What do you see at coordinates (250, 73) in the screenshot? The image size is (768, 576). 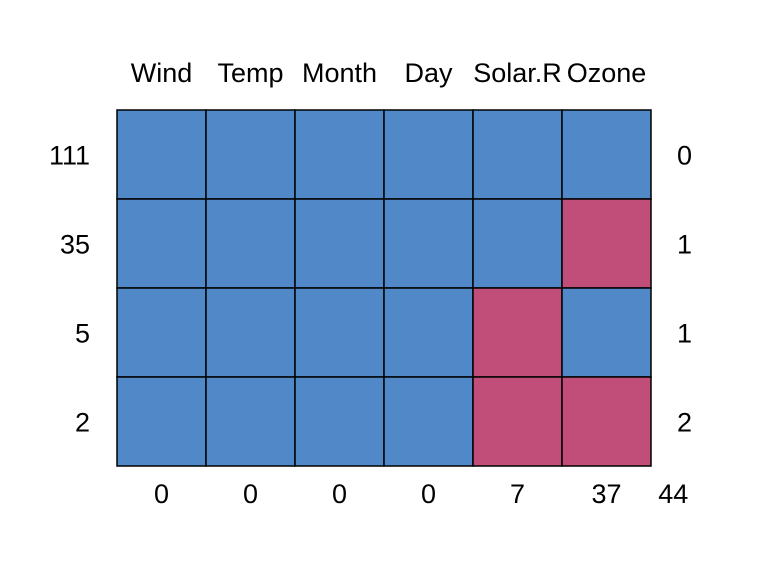 I see `column-label: Temp` at bounding box center [250, 73].